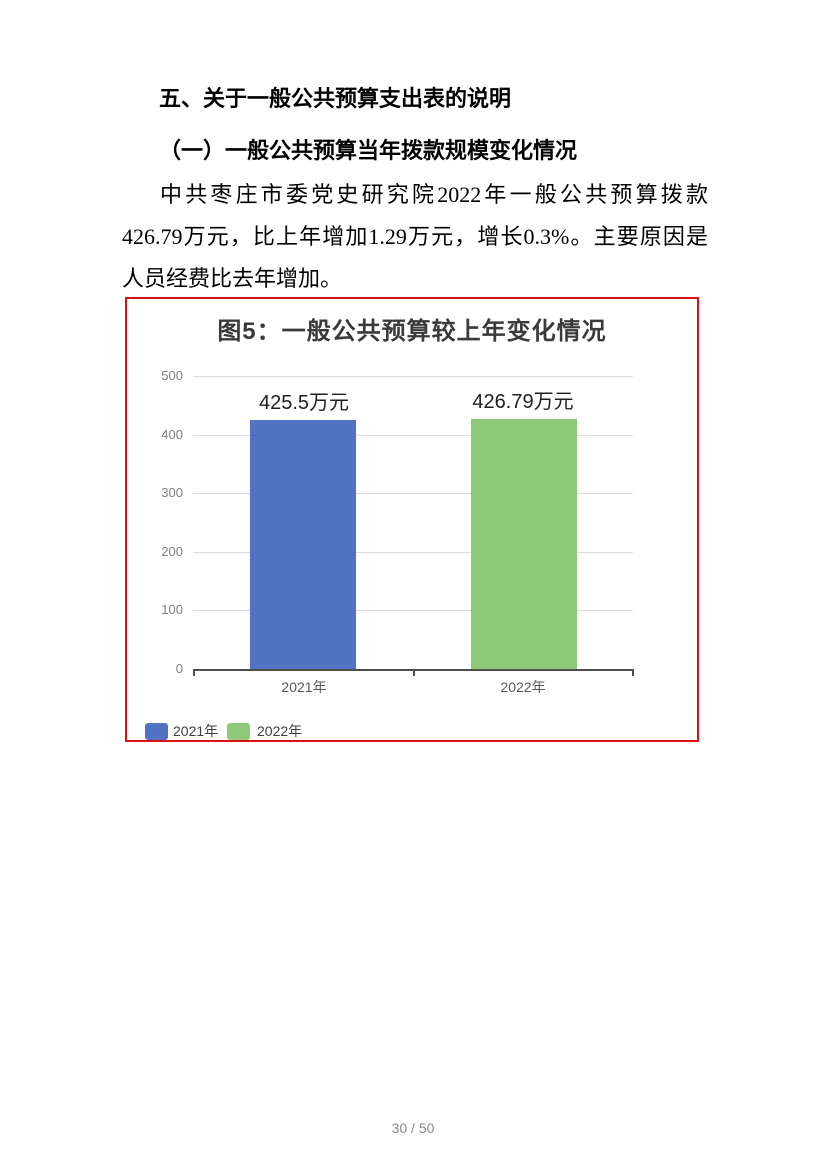  I want to click on legend-swatch-2021, so click(156, 731).